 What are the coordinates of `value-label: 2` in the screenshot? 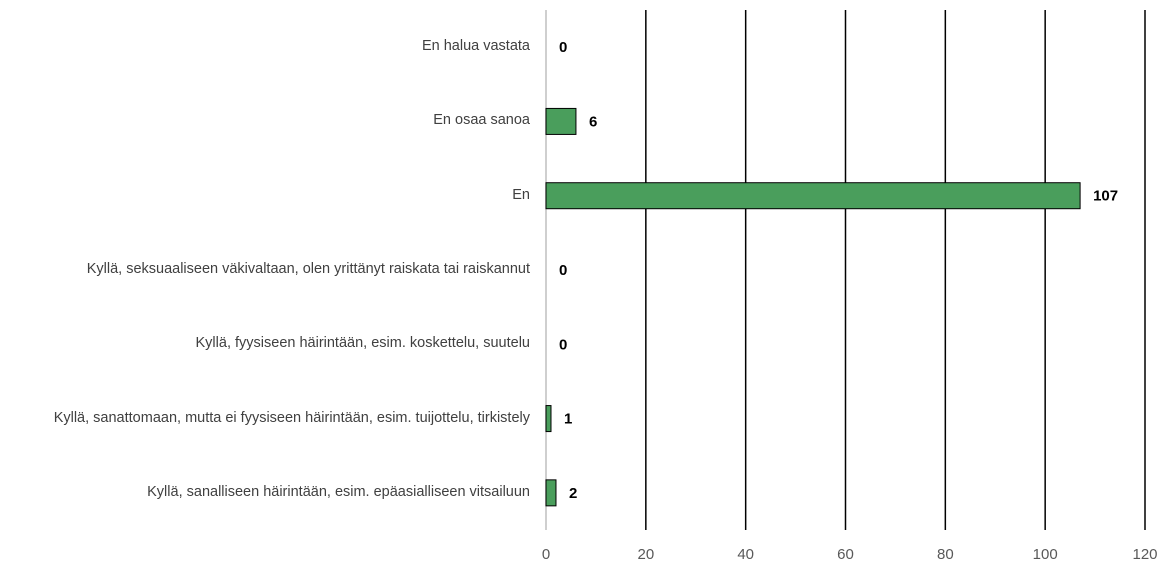 It's located at (573, 493).